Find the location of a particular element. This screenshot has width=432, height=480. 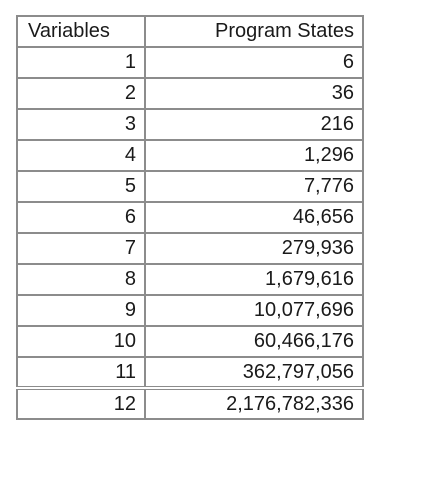

cell-variables: 7 is located at coordinates (81, 248).